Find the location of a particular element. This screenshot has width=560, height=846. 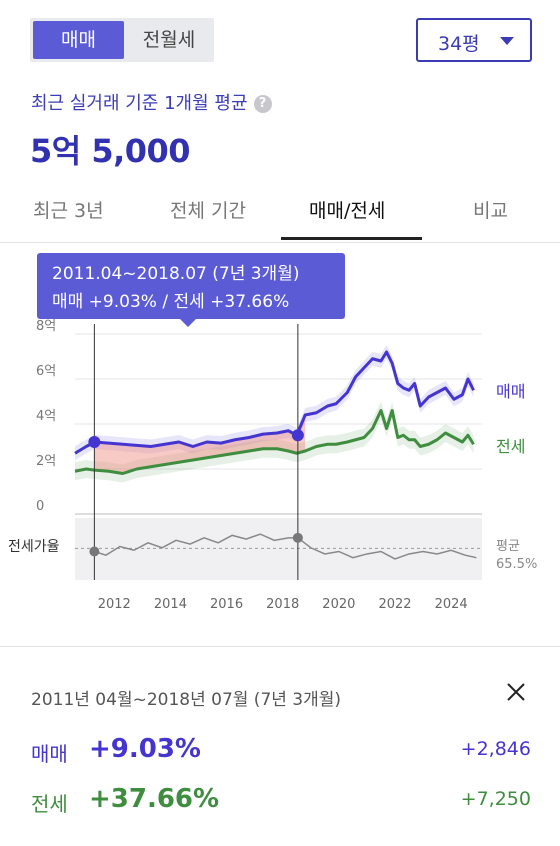

detail-lease-pct: +37.66% is located at coordinates (154, 799).